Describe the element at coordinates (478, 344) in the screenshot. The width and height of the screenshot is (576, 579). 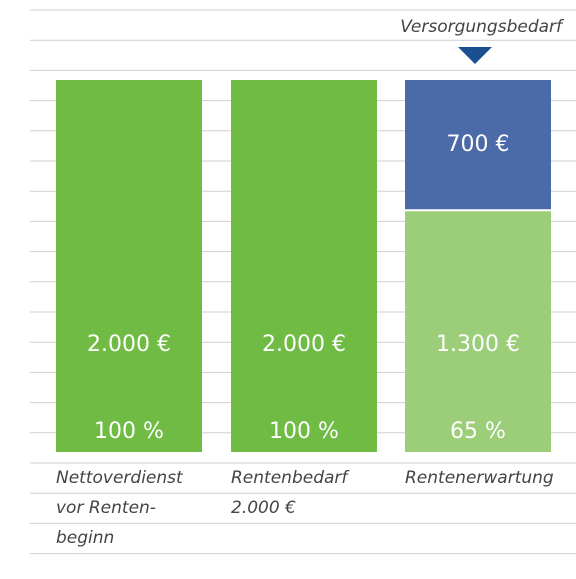
I see `value-label: 1.300 €` at that location.